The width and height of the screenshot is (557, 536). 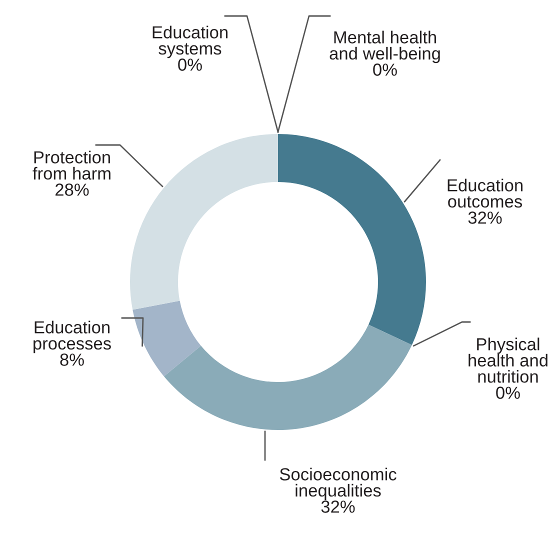 I want to click on data-label: 8%, so click(x=72, y=360).